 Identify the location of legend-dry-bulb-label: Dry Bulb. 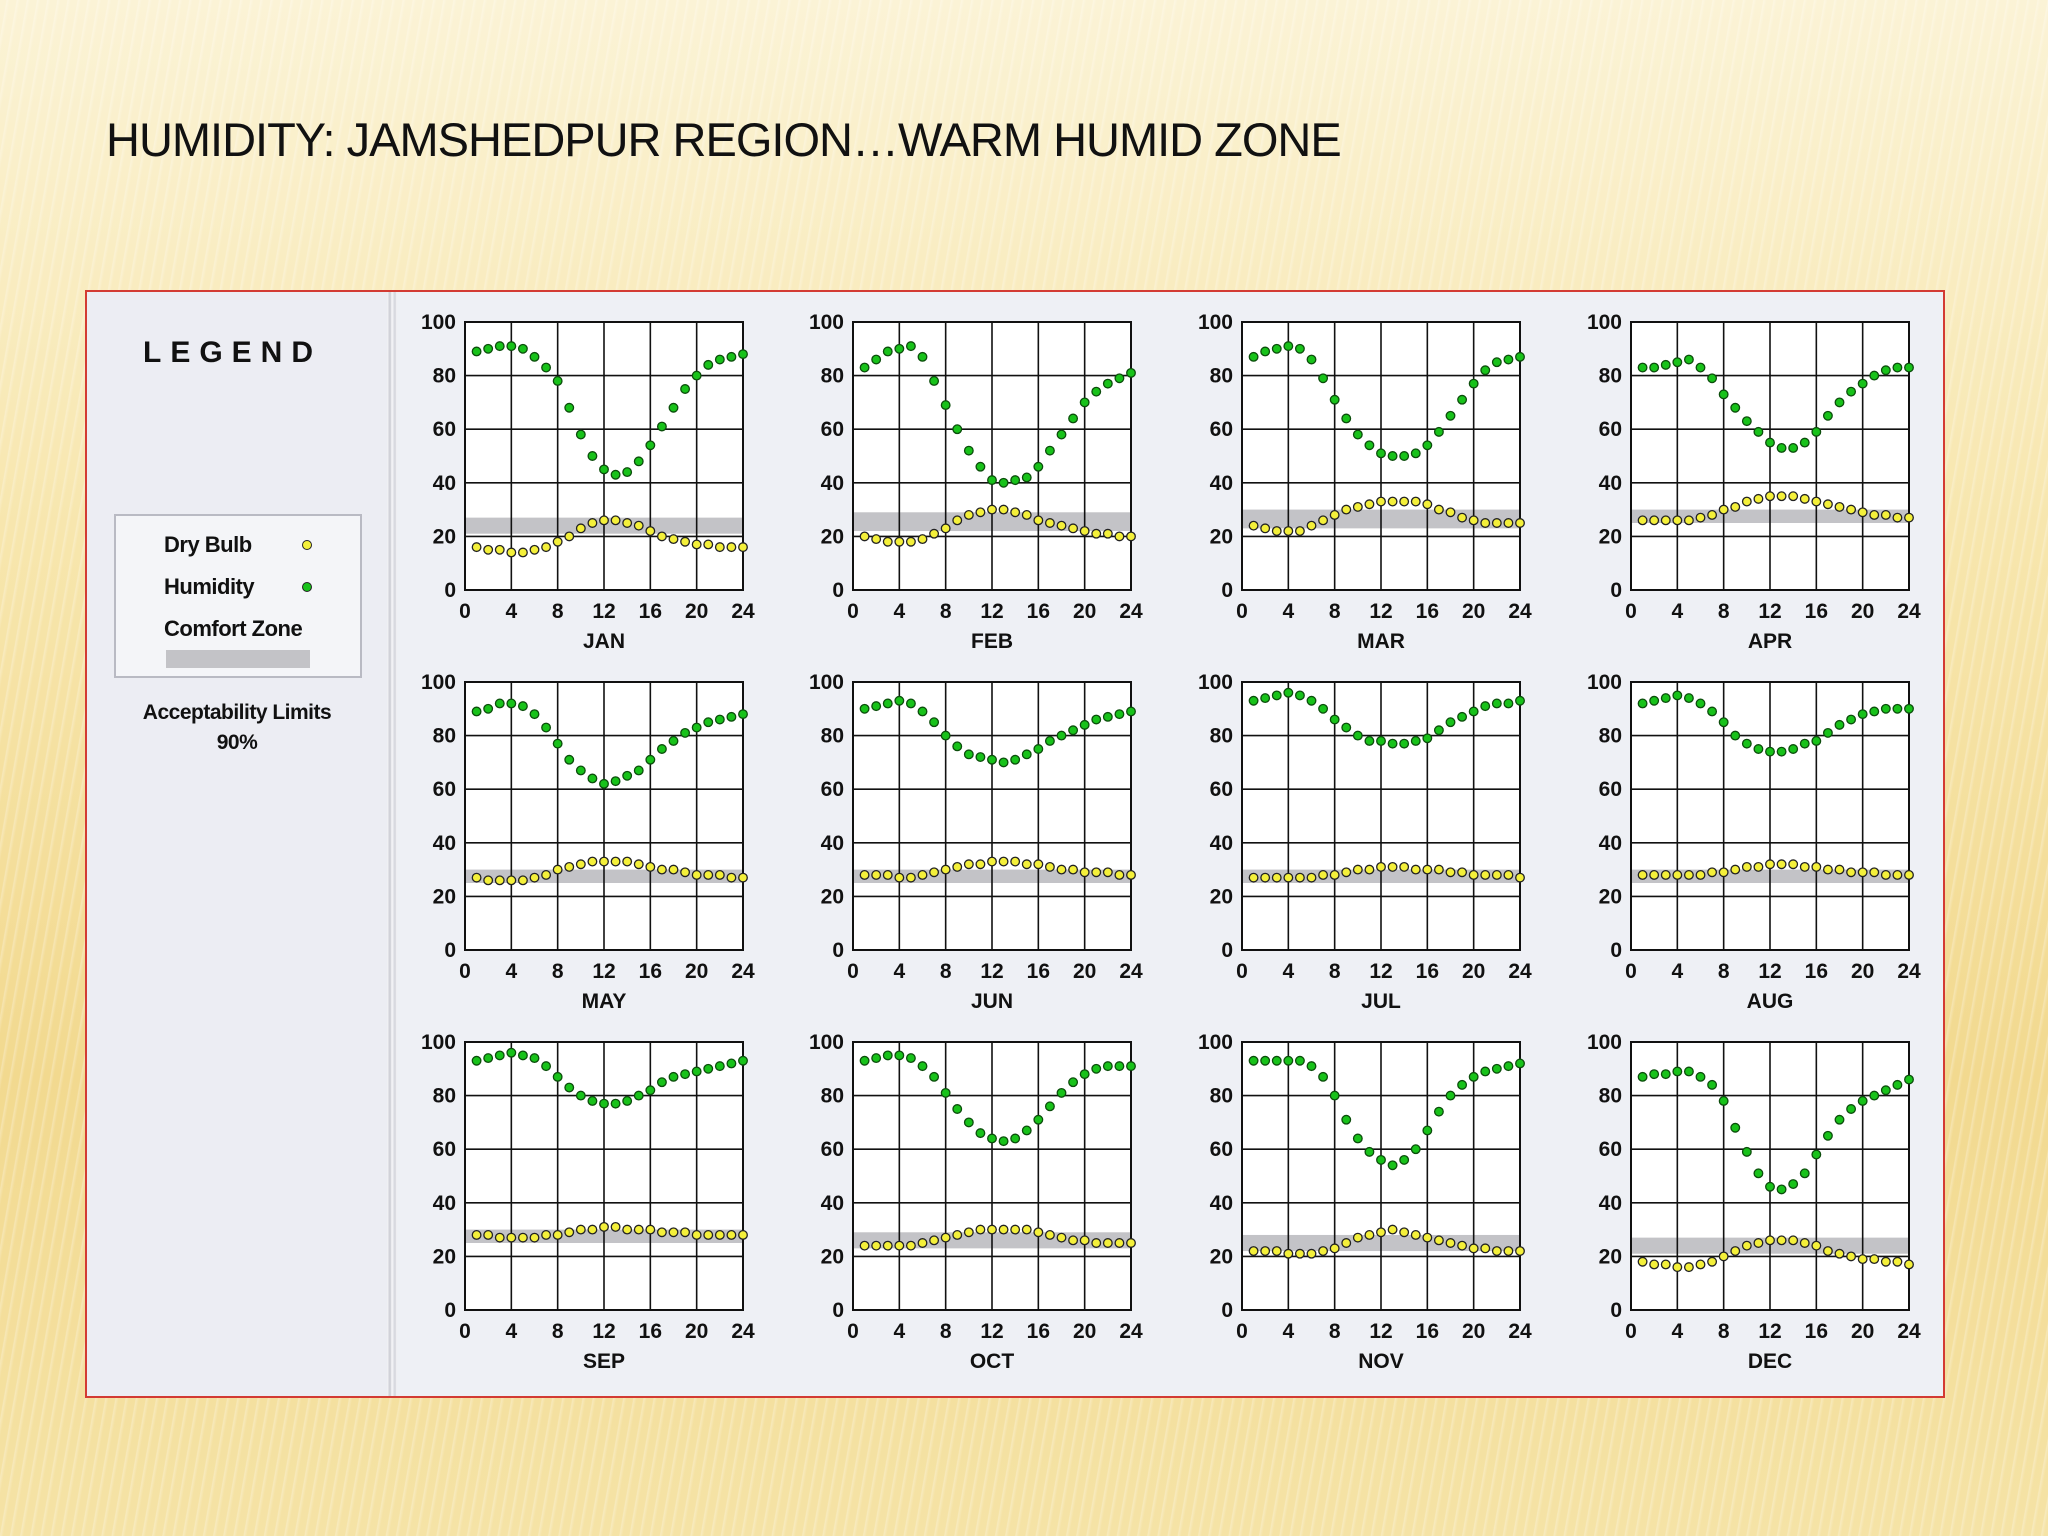
(208, 544).